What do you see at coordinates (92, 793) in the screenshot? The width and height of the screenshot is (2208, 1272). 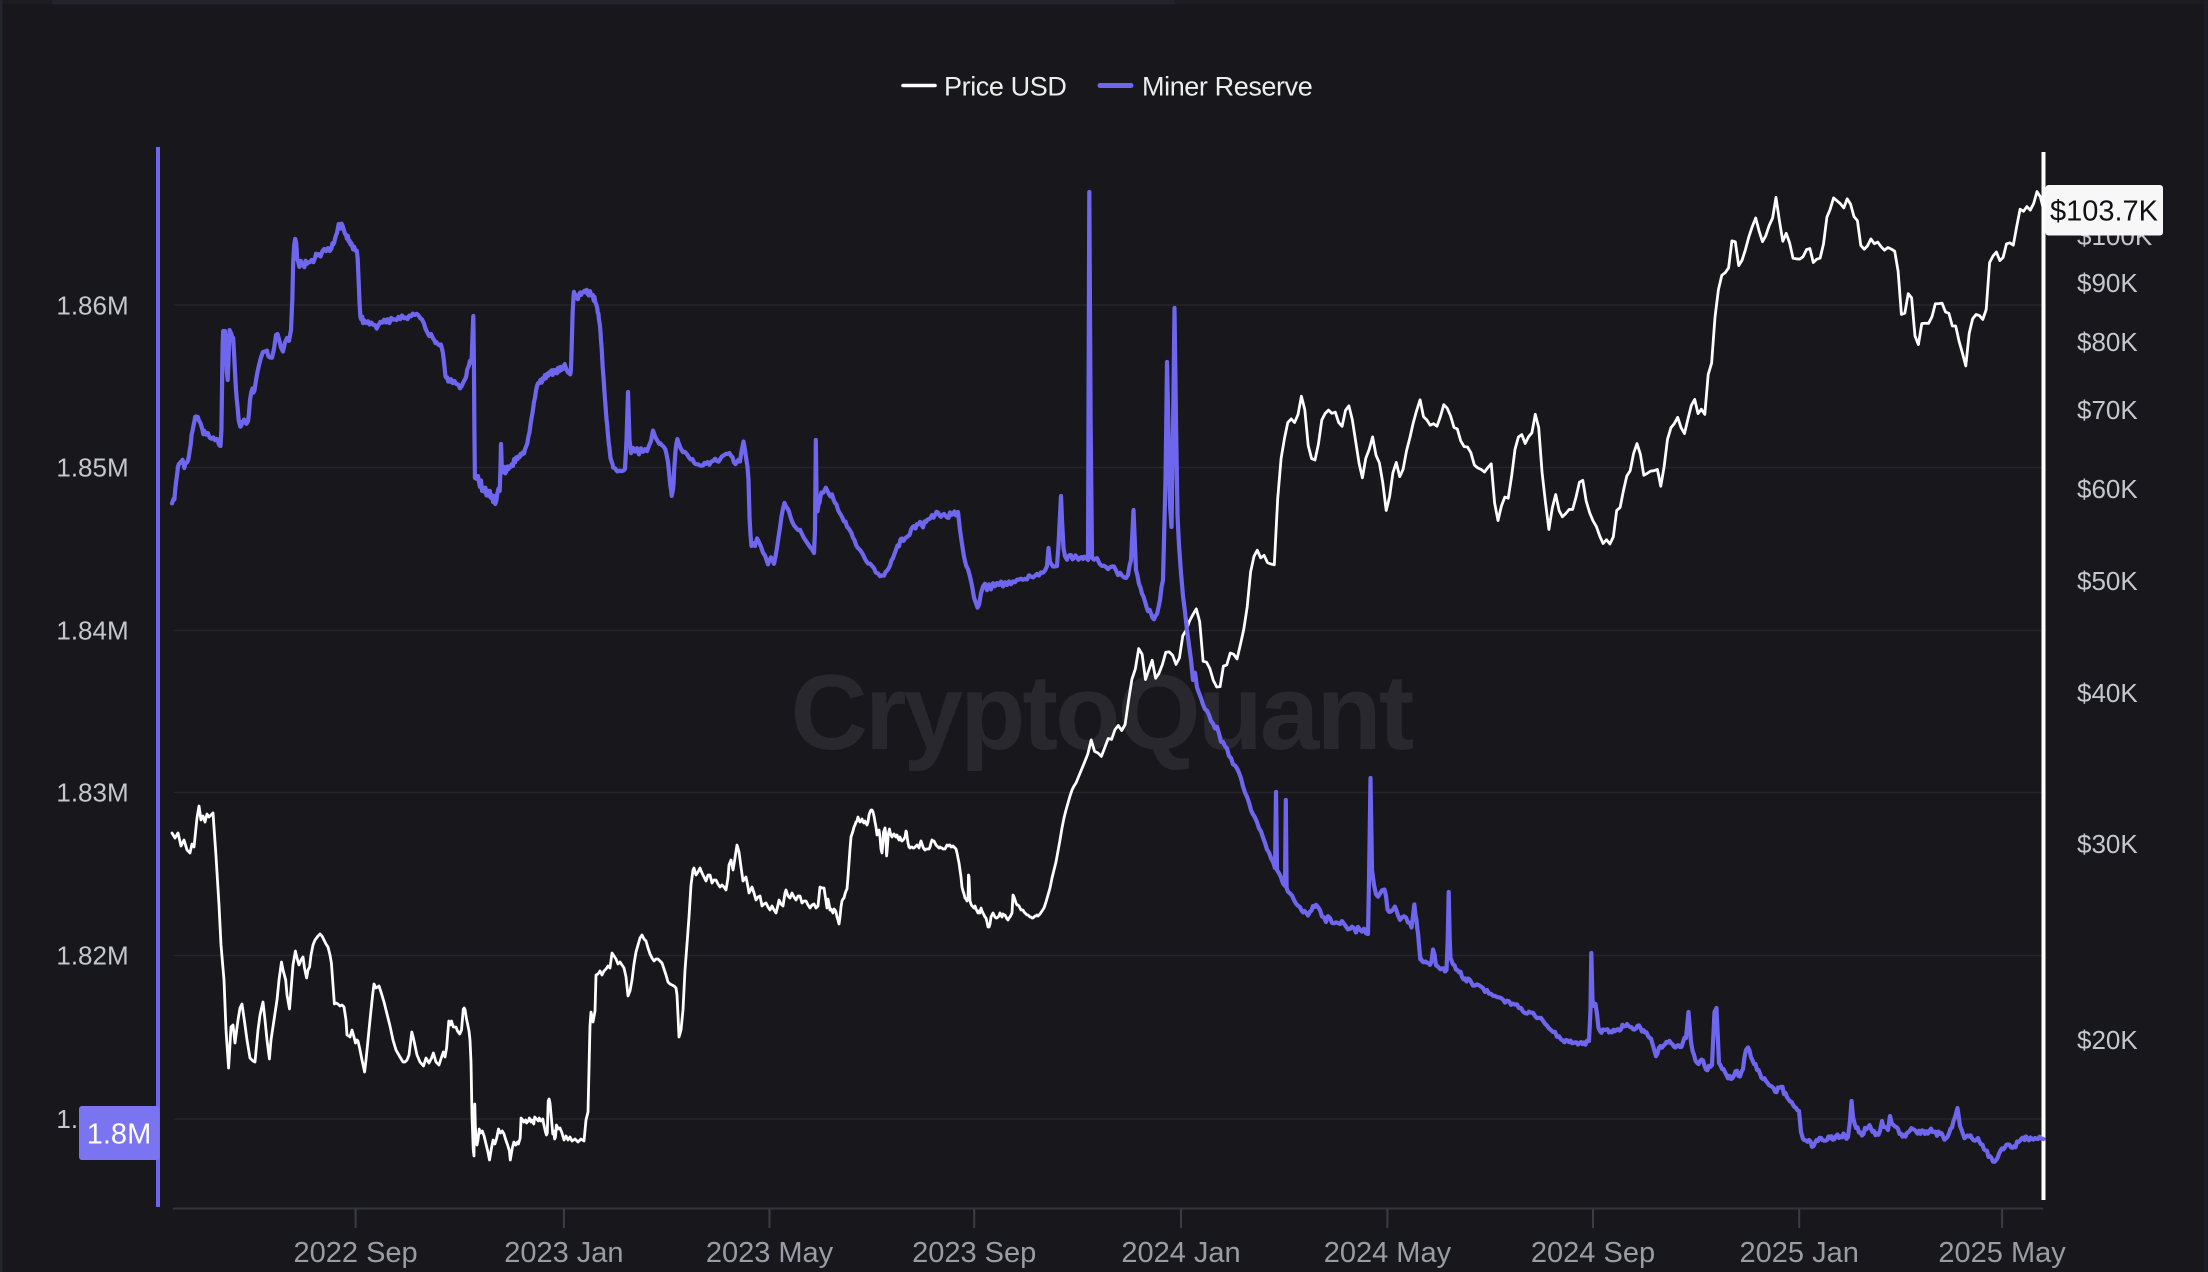 I see `svg-text: 1.83M` at bounding box center [92, 793].